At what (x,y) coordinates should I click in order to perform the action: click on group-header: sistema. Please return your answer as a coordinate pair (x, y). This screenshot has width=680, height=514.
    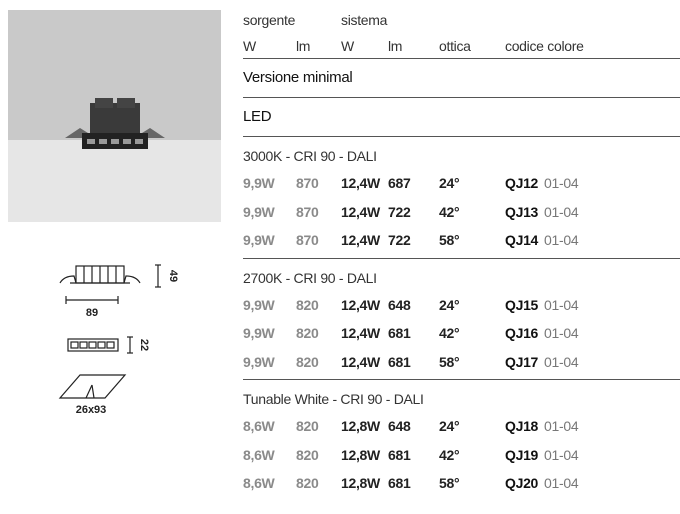
    Looking at the image, I should click on (364, 20).